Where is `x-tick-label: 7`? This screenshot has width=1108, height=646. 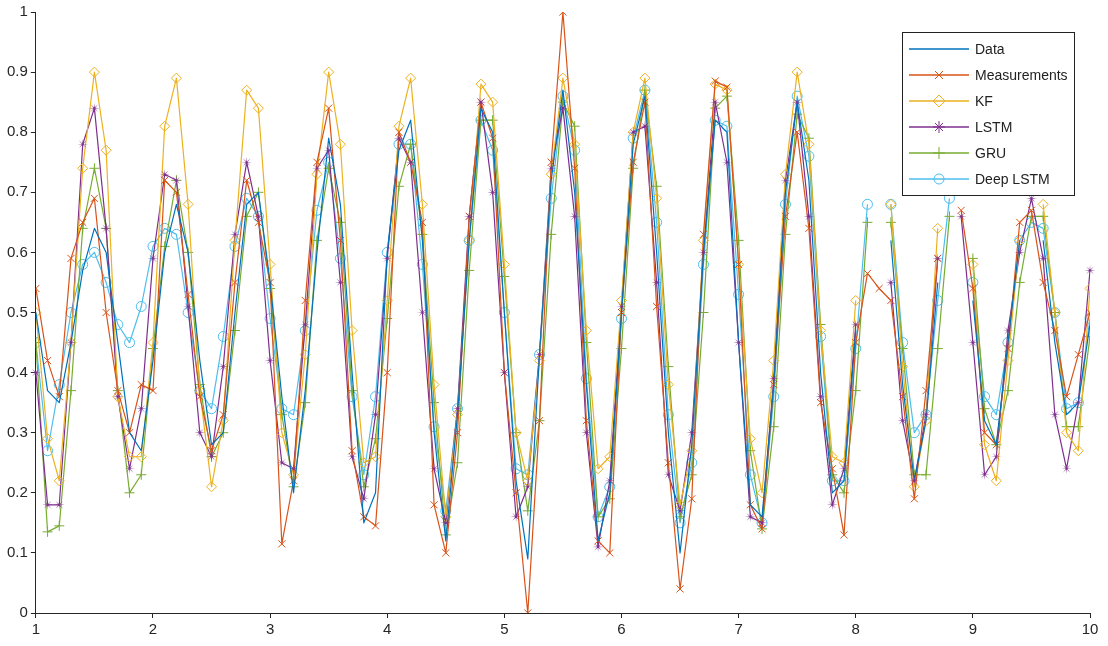
x-tick-label: 7 is located at coordinates (738, 629).